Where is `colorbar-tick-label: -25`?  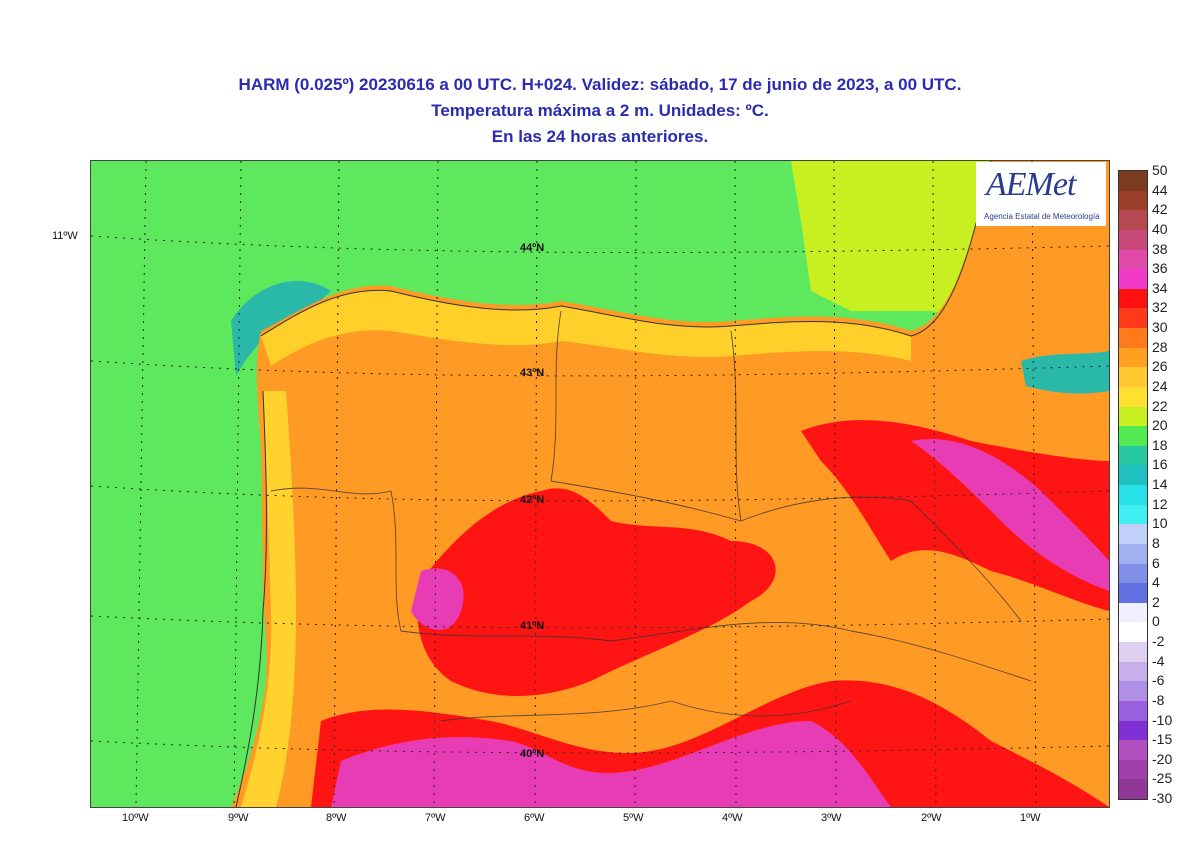 colorbar-tick-label: -25 is located at coordinates (1162, 778).